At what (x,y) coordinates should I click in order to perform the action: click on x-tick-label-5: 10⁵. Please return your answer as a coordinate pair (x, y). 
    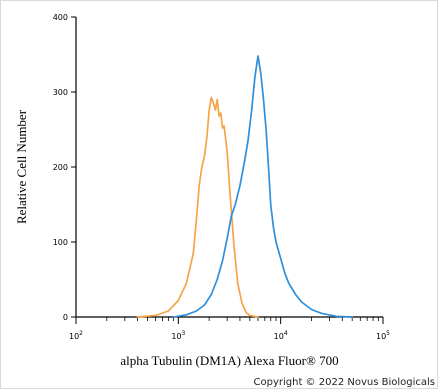
    Looking at the image, I should click on (383, 335).